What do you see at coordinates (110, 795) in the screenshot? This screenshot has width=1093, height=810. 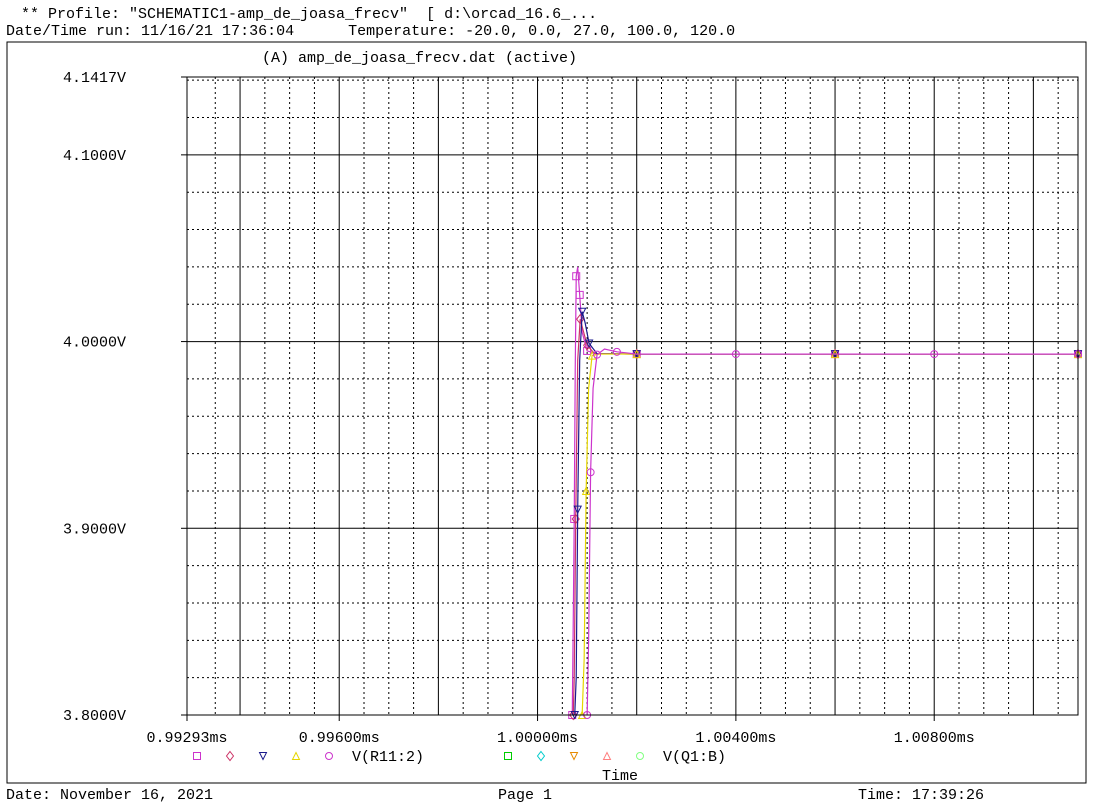 I see `footer-date: Date: November 16, 2021` at bounding box center [110, 795].